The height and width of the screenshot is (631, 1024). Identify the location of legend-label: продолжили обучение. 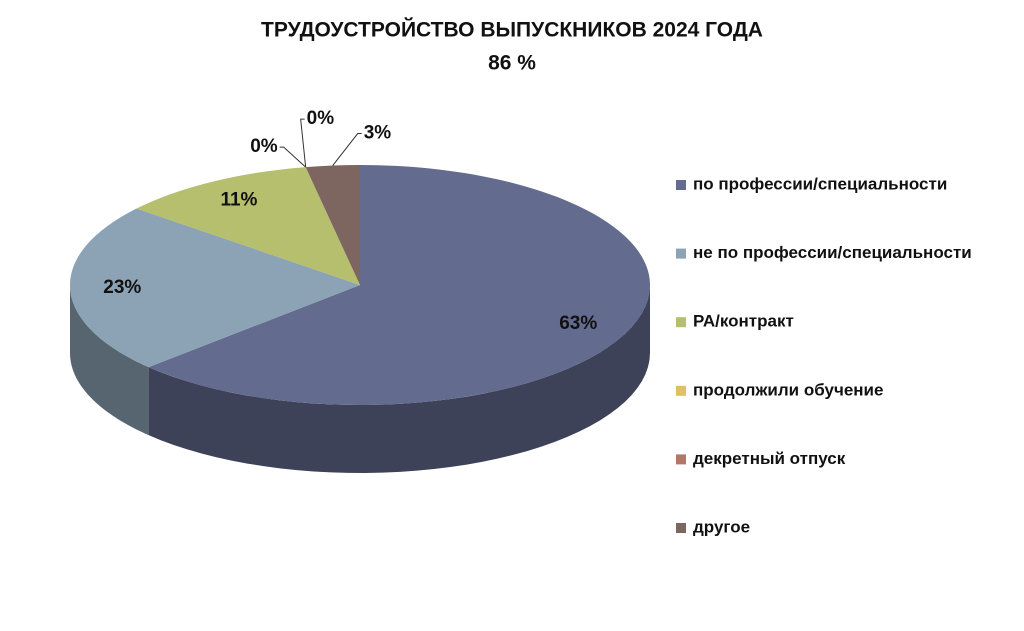
(788, 389).